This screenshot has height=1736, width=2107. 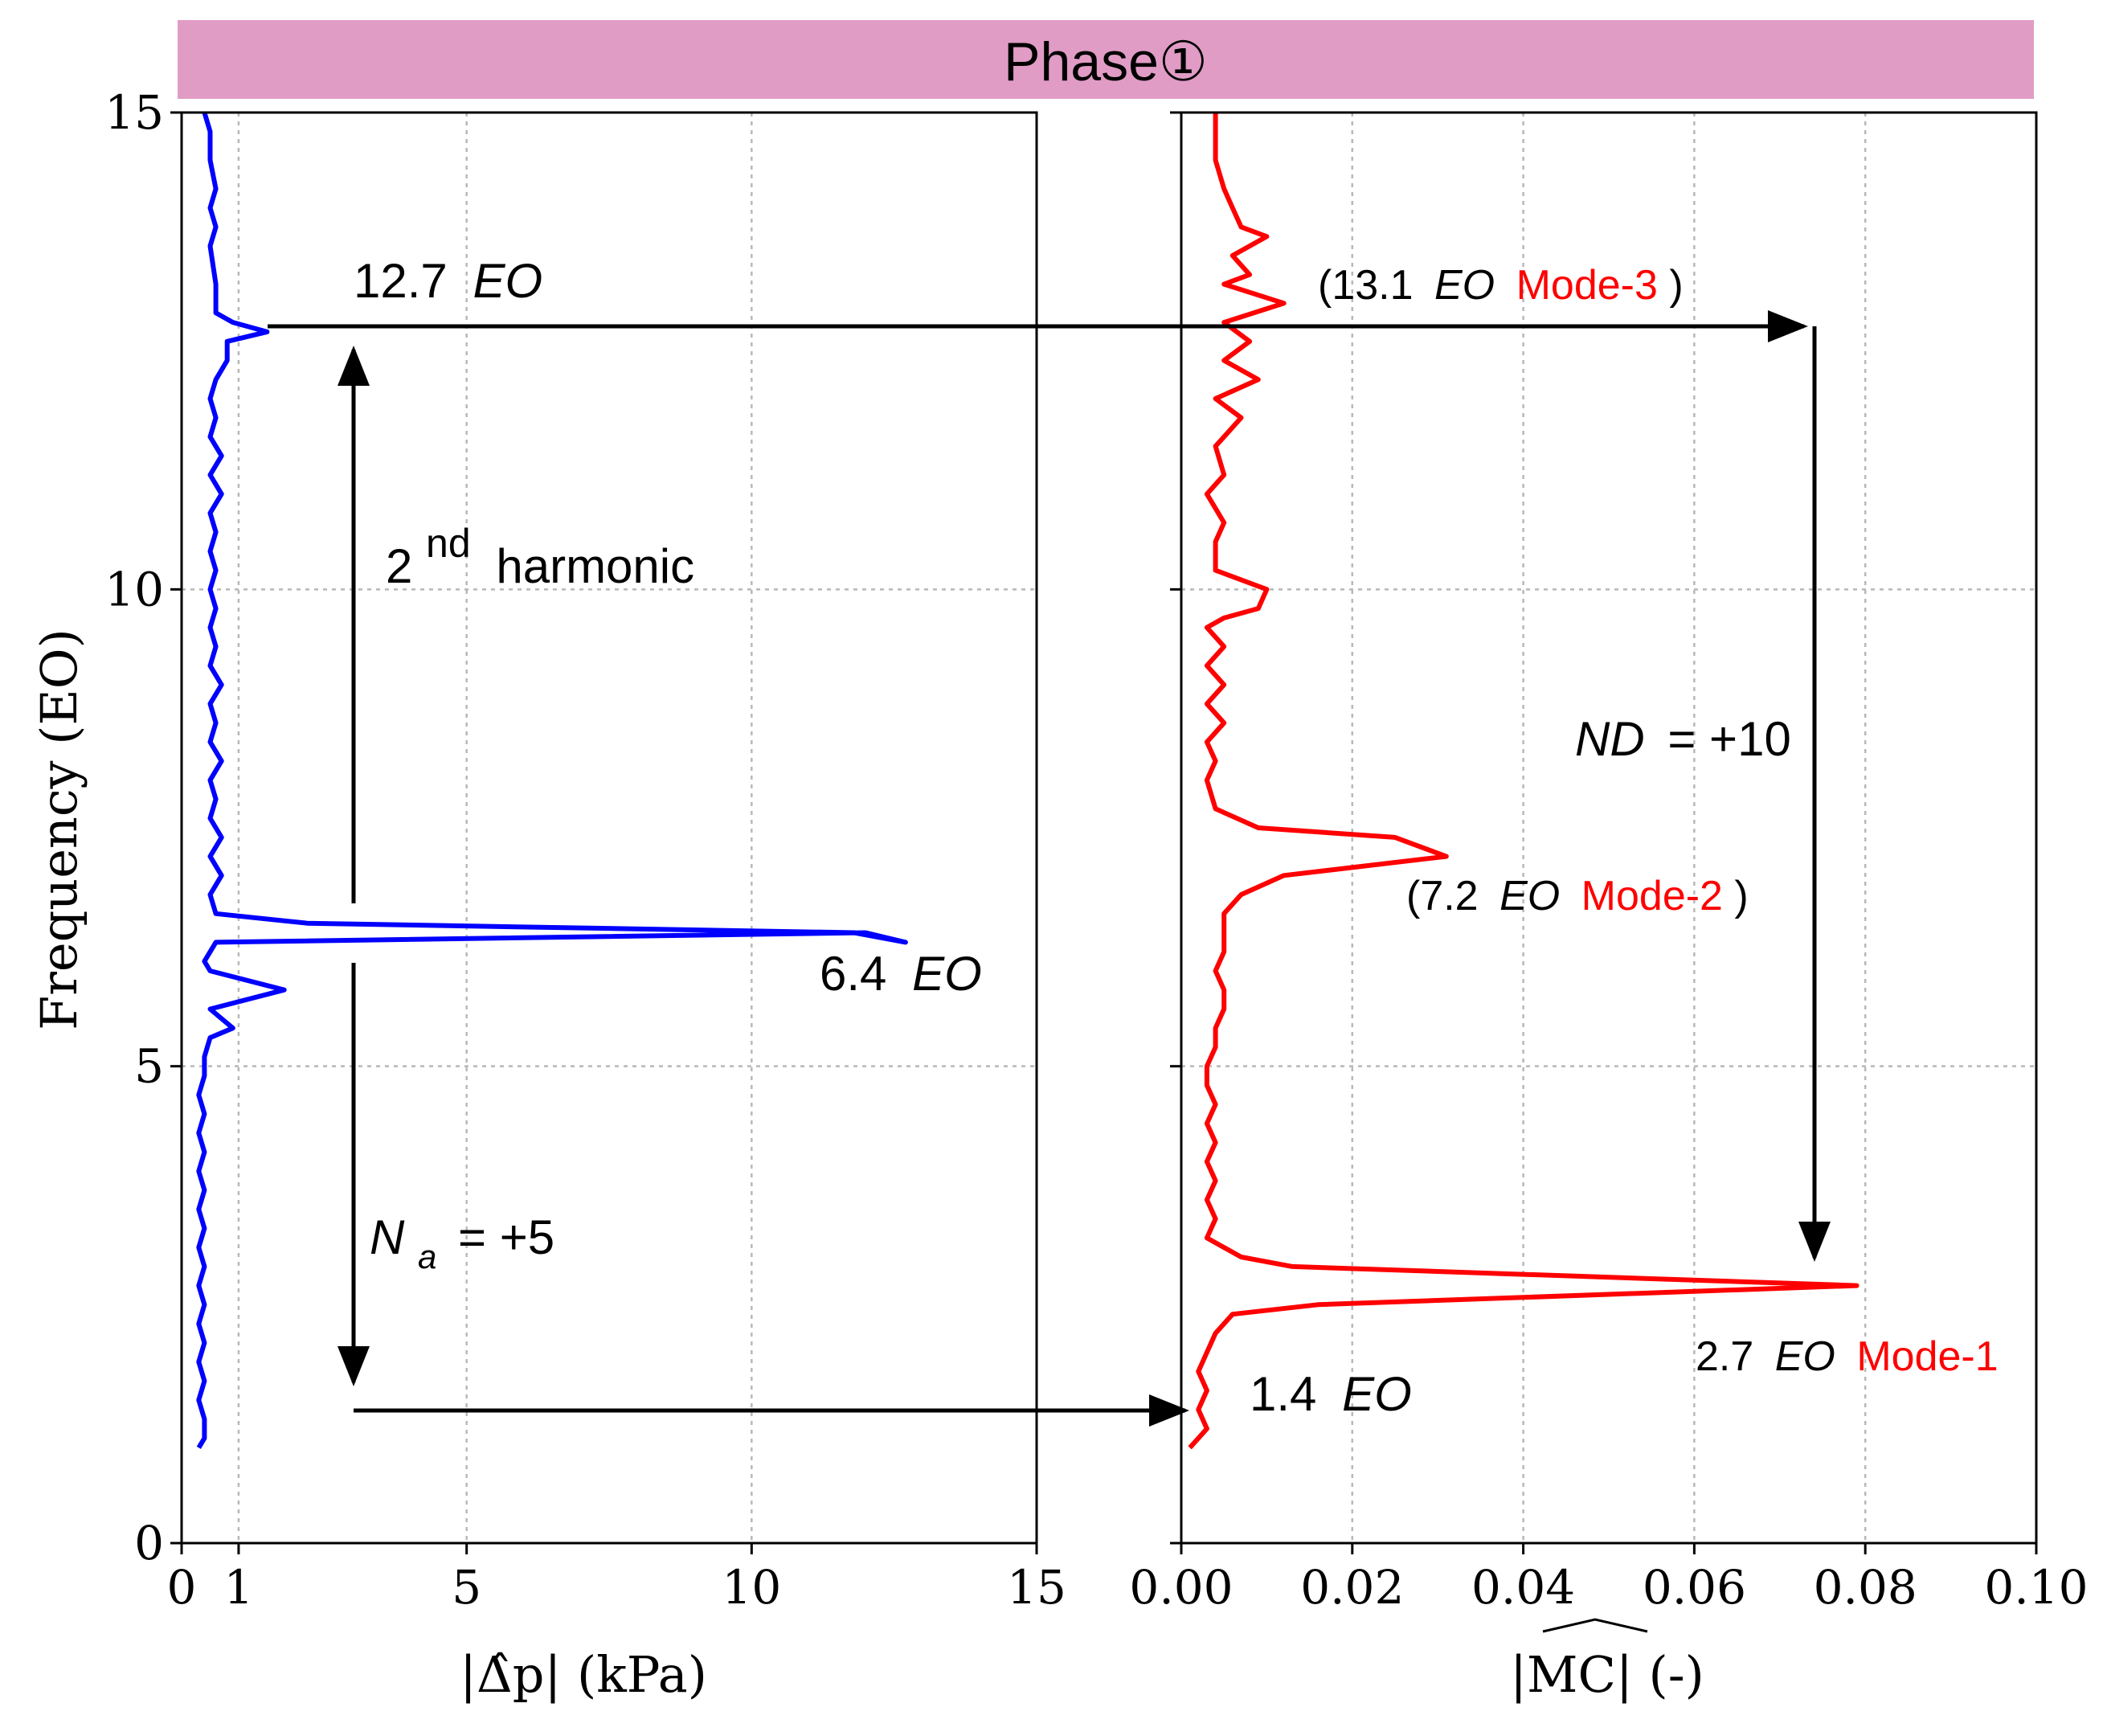 What do you see at coordinates (1724, 1356) in the screenshot?
I see `mode1-value: 2.7` at bounding box center [1724, 1356].